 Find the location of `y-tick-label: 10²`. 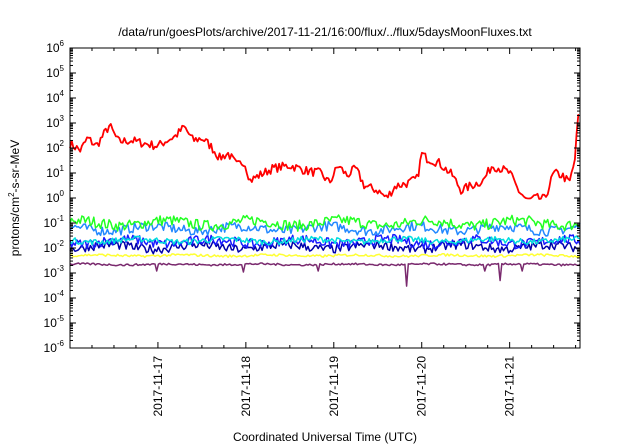

y-tick-label: 10² is located at coordinates (55, 147).